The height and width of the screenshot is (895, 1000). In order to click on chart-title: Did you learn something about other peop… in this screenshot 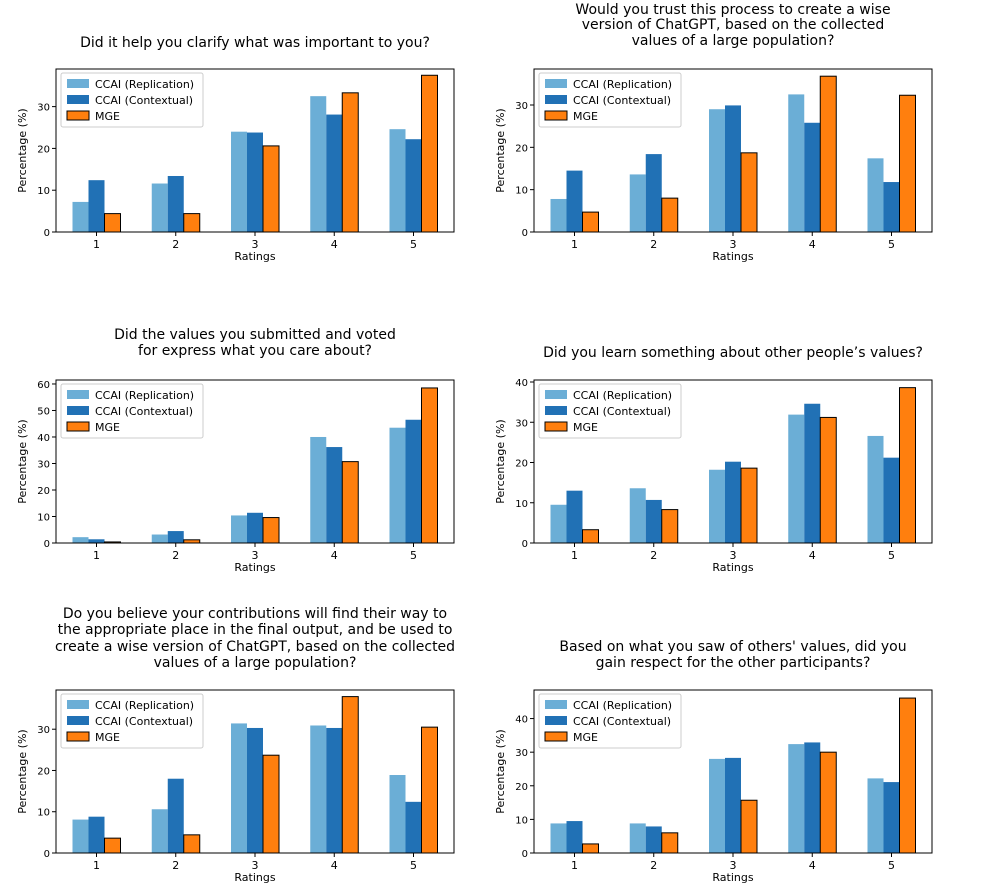, I will do `click(733, 353)`.